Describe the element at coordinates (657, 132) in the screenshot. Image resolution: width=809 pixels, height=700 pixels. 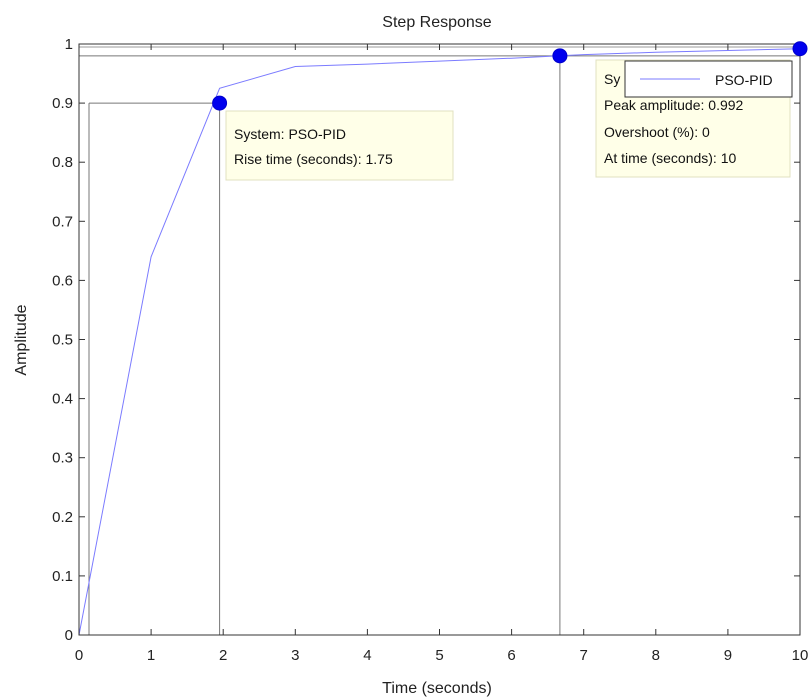
I see `peak-datatip-line-3: Overshoot (%): 0` at that location.